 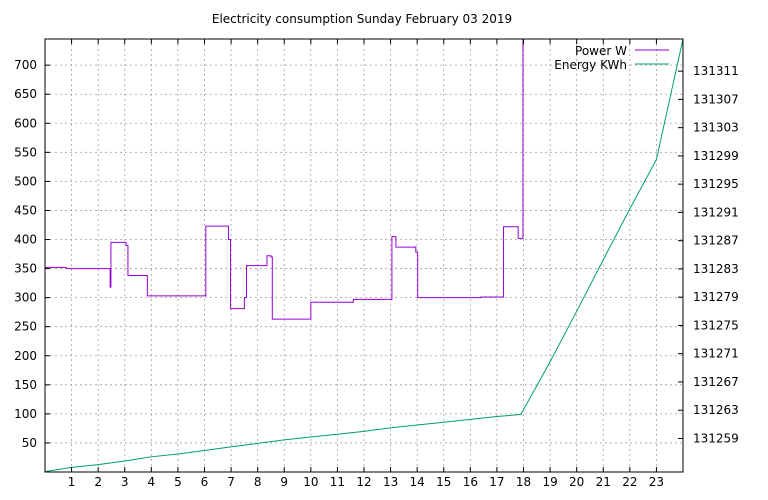 I want to click on x-tick-label: 10, so click(x=310, y=482).